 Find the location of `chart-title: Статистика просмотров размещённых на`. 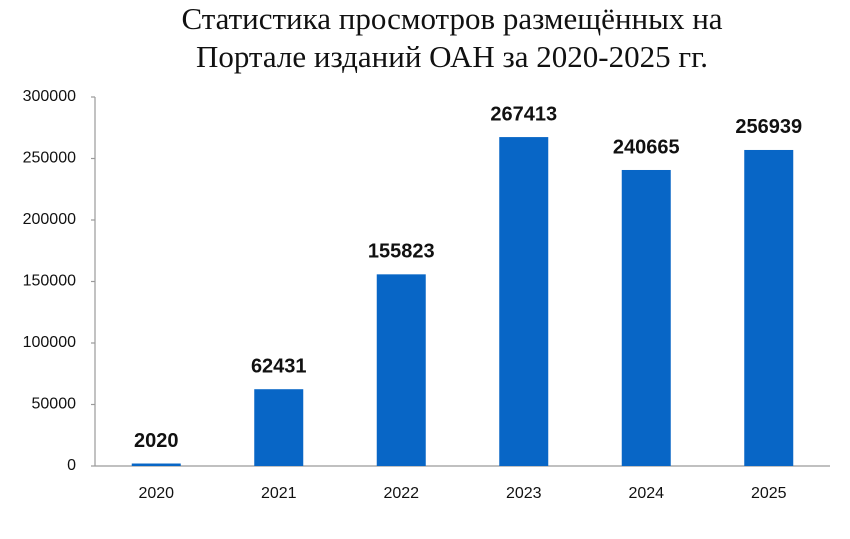

chart-title: Статистика просмотров размещённых на is located at coordinates (451, 18).